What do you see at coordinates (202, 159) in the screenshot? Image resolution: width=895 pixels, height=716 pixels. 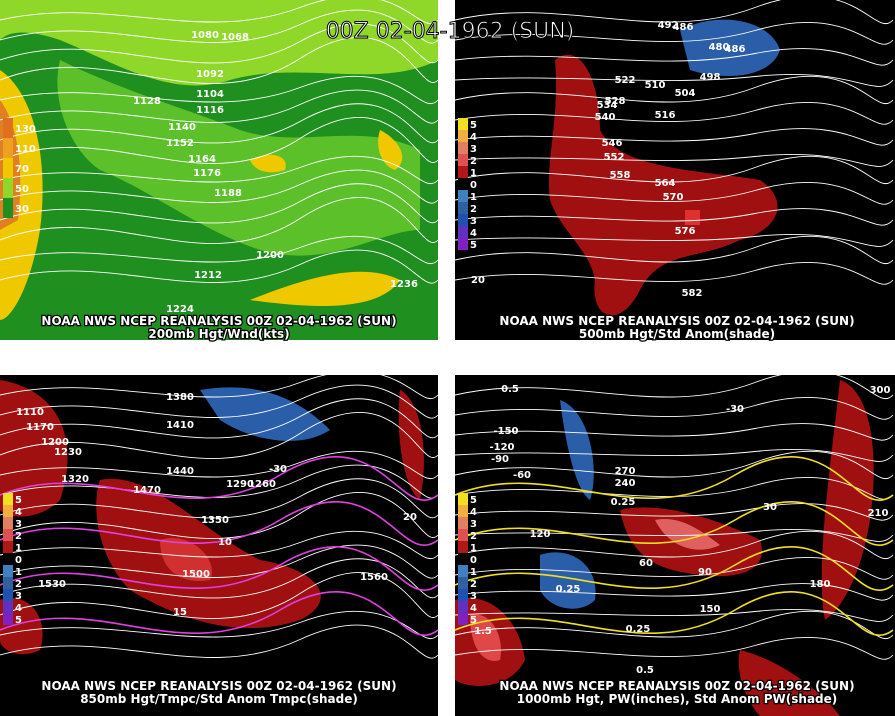 I see `contour-label: 1164` at bounding box center [202, 159].